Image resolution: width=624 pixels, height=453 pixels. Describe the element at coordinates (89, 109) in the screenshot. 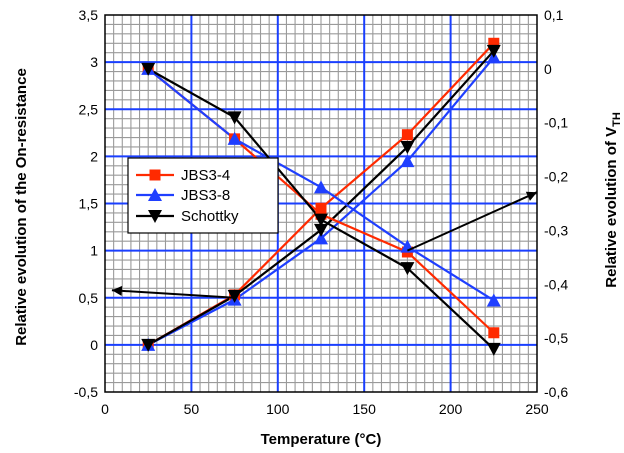

I see `y-left-tick-label: 2,5` at that location.